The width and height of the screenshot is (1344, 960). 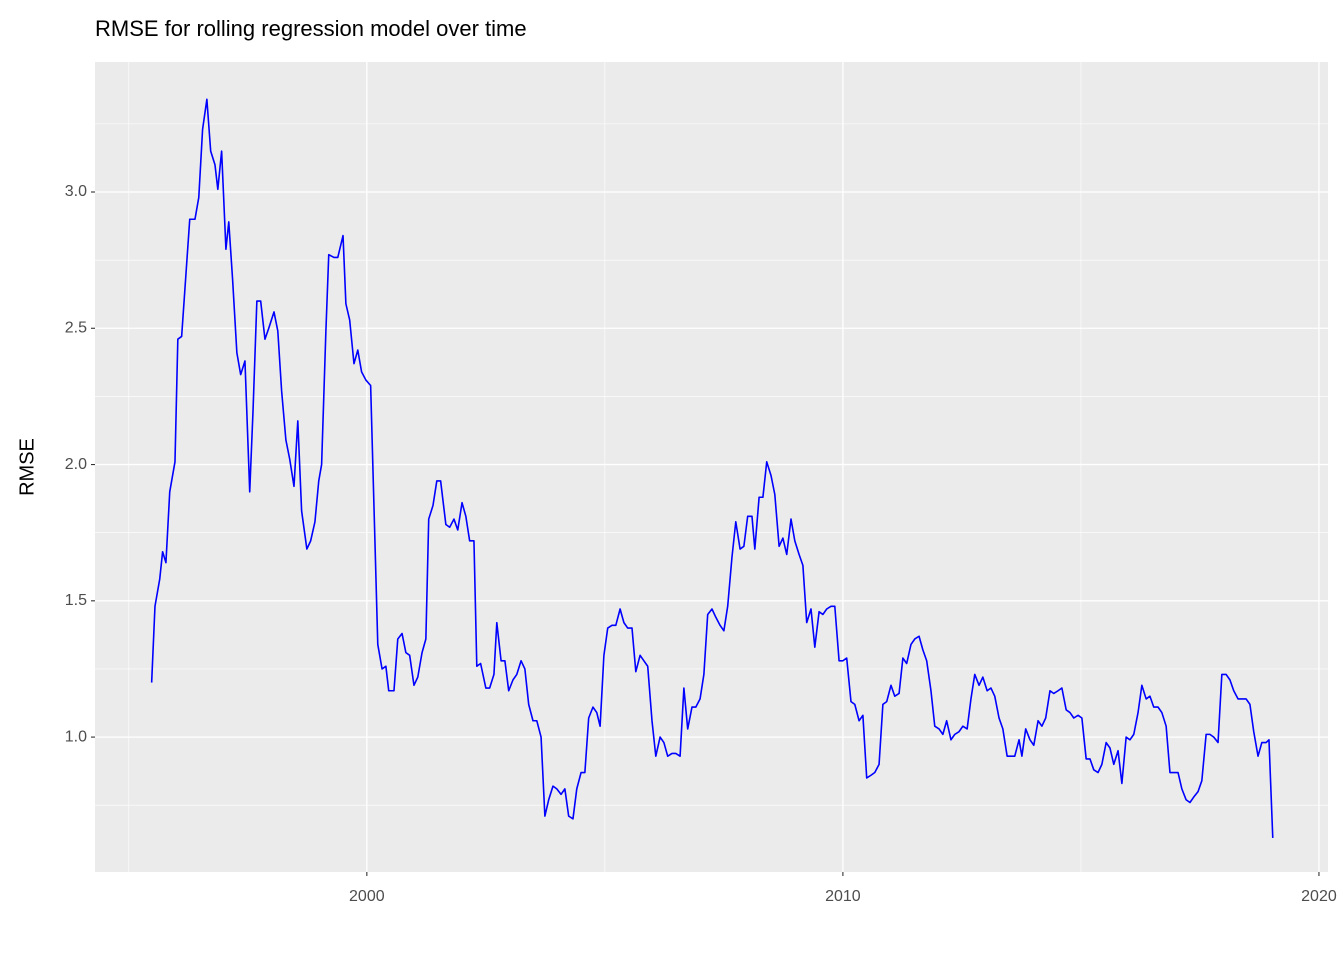 What do you see at coordinates (27, 467) in the screenshot?
I see `y-axis-label: RMSE` at bounding box center [27, 467].